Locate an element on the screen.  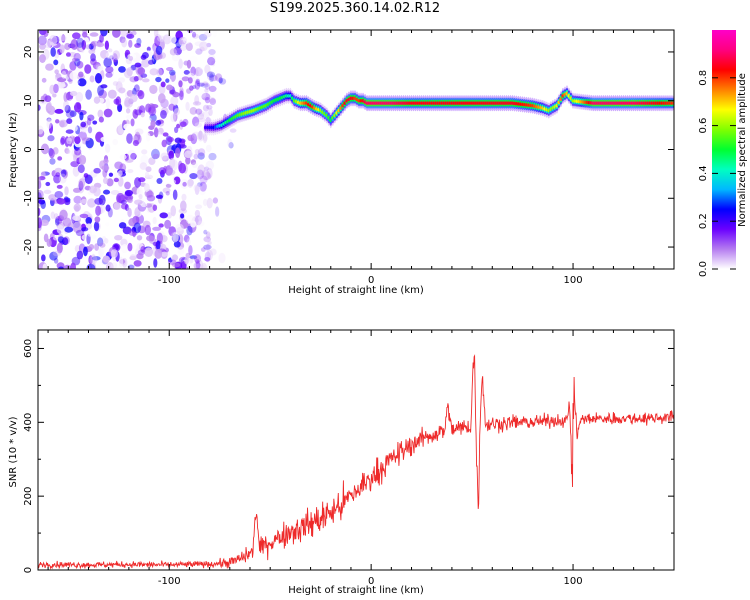
colorbar-label: Normalized spectral amplitude is located at coordinates (742, 150).